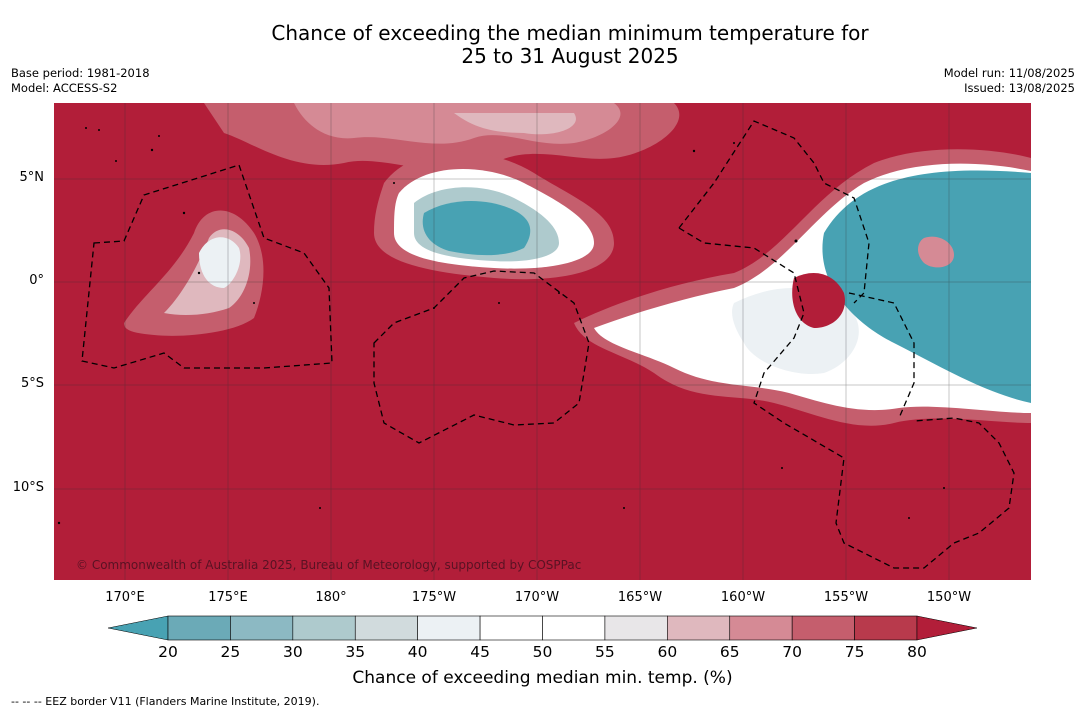  Describe the element at coordinates (434, 597) in the screenshot. I see `lon-label-175w: 175°W` at that location.